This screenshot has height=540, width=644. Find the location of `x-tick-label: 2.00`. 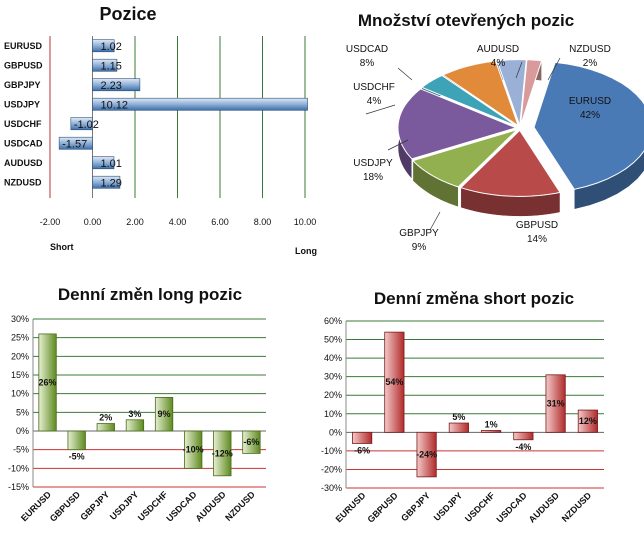

x-tick-label: 2.00 is located at coordinates (135, 222).